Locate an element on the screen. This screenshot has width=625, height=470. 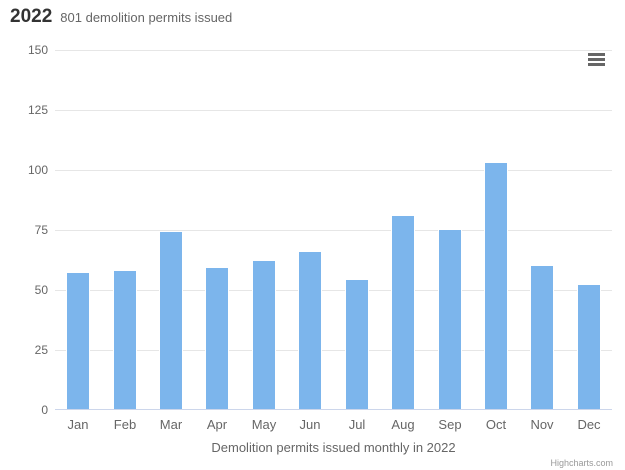
y-tick-label-100: 100 is located at coordinates (37, 170).